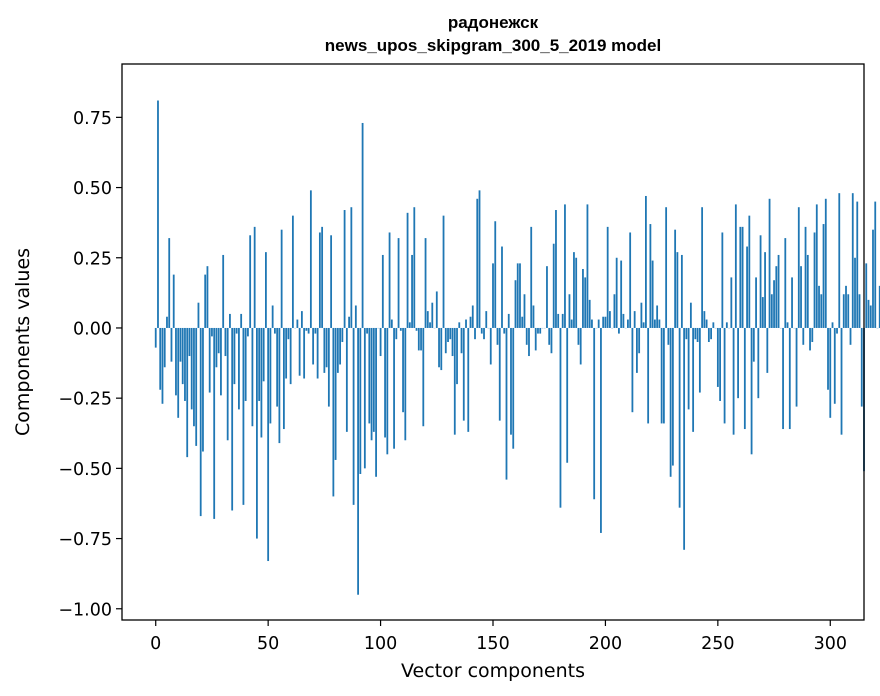  Describe the element at coordinates (92, 329) in the screenshot. I see `y-tick-label: 0.00` at that location.